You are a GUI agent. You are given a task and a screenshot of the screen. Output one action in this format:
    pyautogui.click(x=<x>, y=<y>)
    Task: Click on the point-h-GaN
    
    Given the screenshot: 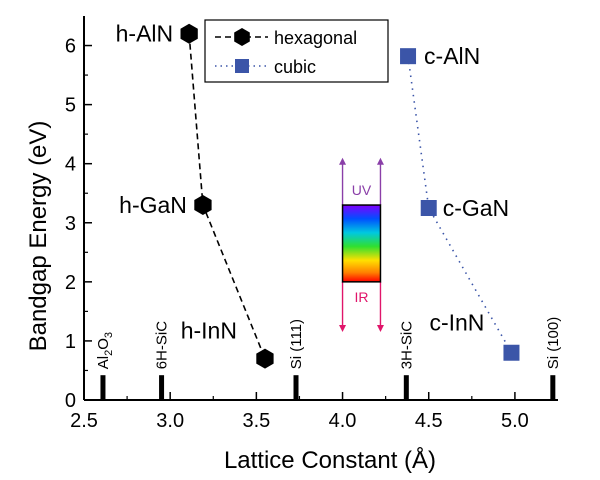 What is the action you would take?
    pyautogui.click(x=203, y=205)
    